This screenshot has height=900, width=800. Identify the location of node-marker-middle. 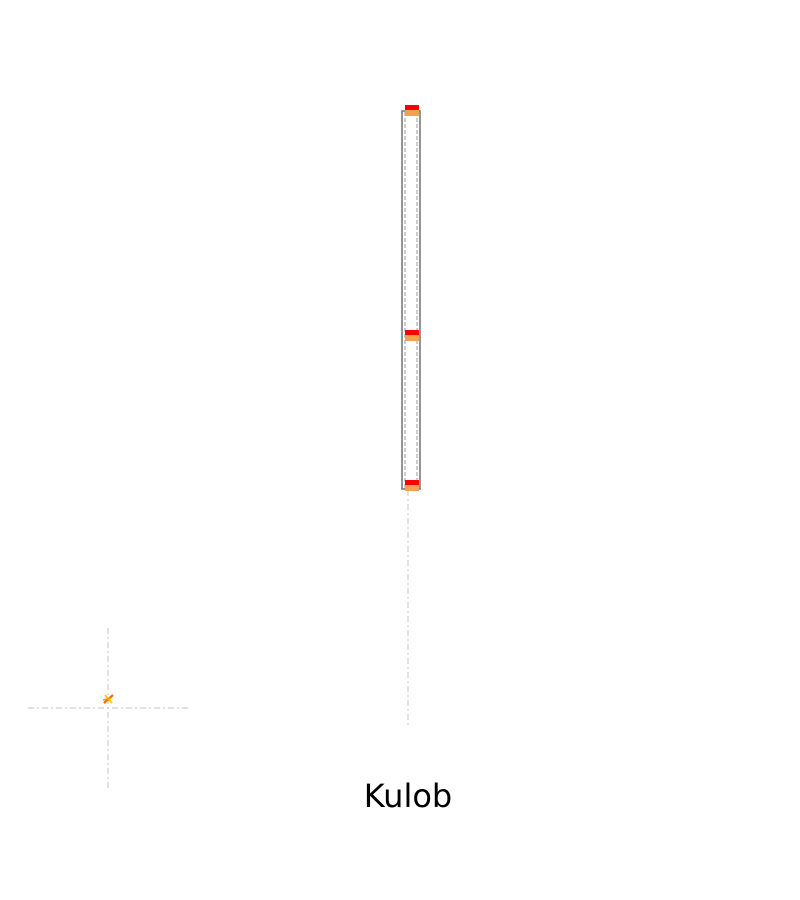
(412, 335).